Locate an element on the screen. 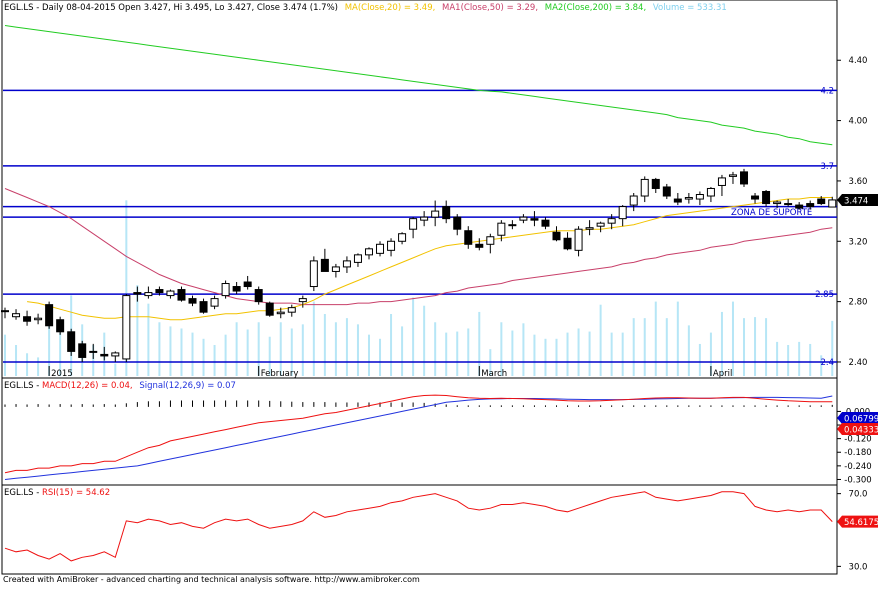  price-axis-label: 3.60 is located at coordinates (858, 182).